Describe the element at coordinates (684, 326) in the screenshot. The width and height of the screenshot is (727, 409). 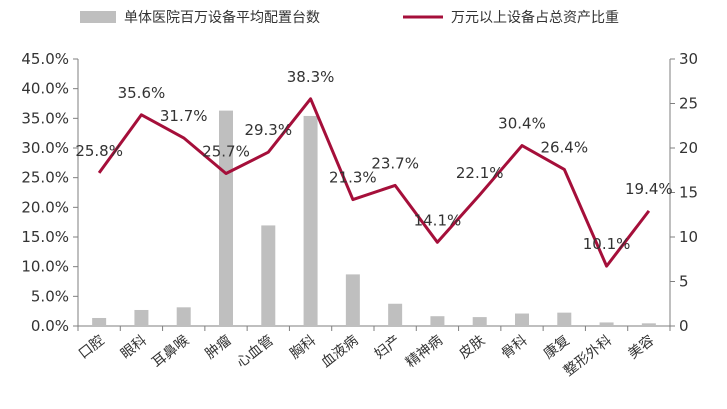
I see `y-right-tick-label: 0` at that location.